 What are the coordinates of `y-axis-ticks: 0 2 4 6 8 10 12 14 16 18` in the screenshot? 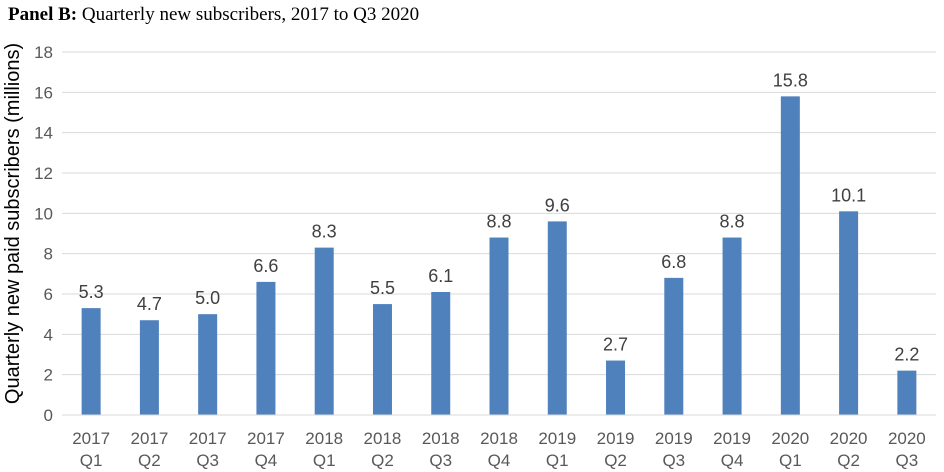 It's located at (43, 234).